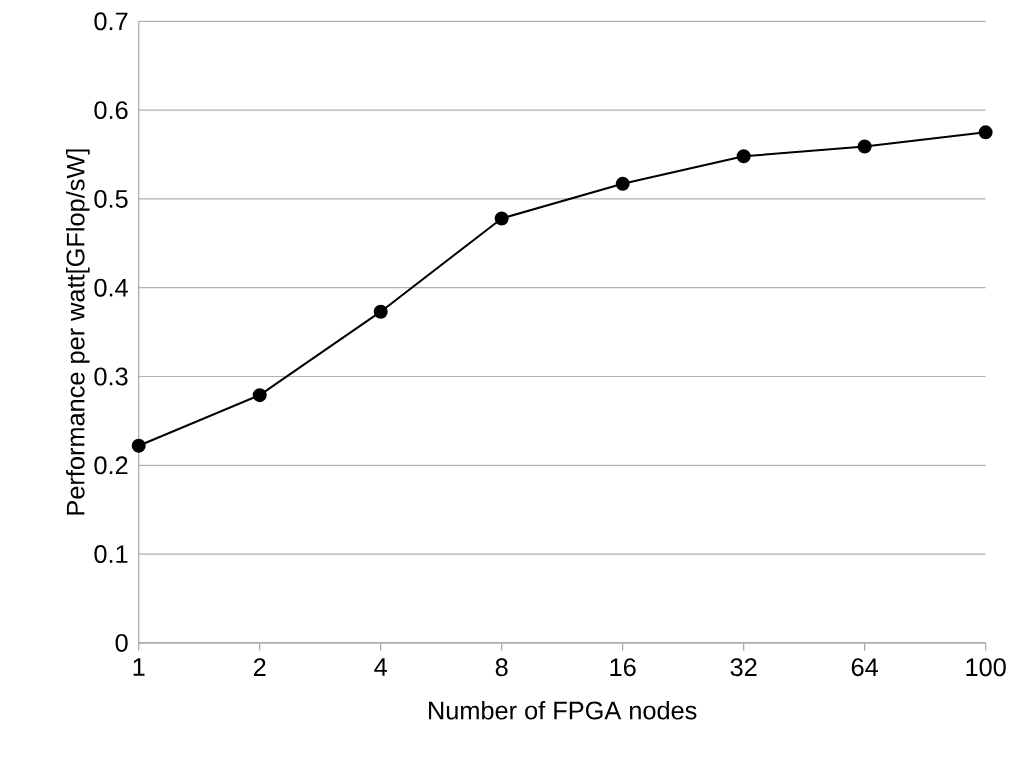 The width and height of the screenshot is (1019, 766). Describe the element at coordinates (986, 667) in the screenshot. I see `x-tick-label: 100` at that location.